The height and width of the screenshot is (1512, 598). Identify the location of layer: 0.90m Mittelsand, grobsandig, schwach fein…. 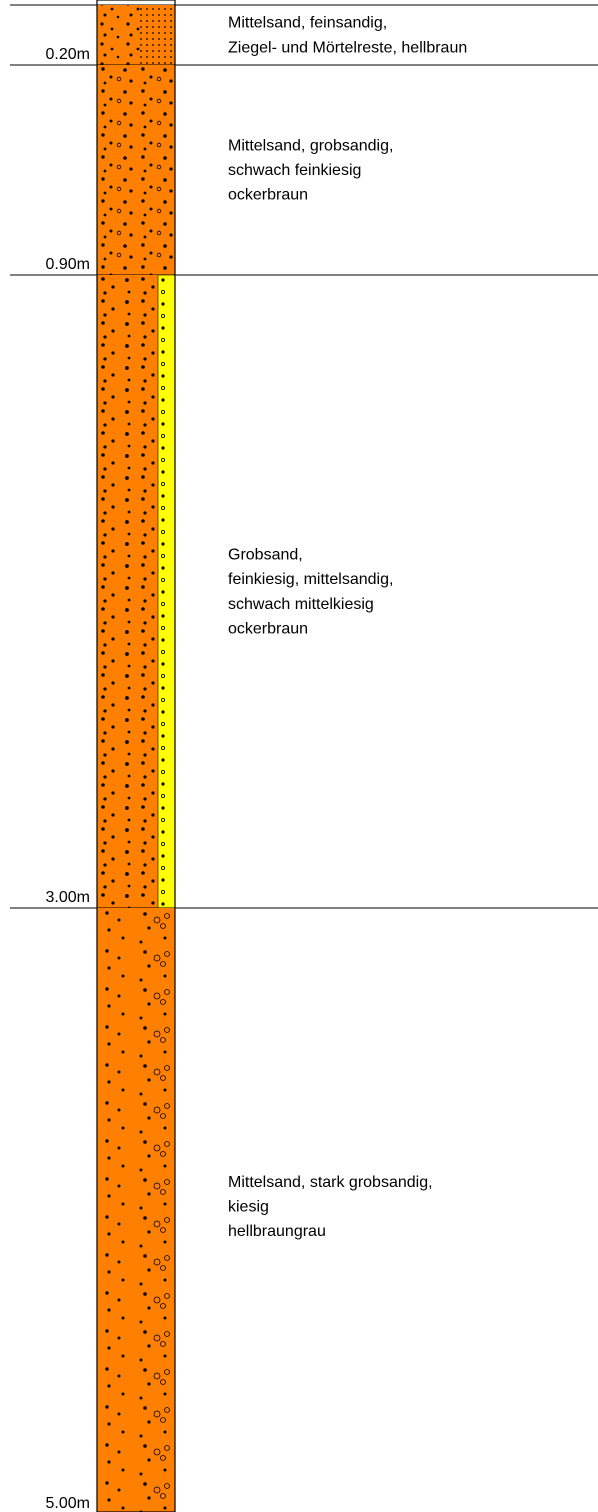
(304, 170).